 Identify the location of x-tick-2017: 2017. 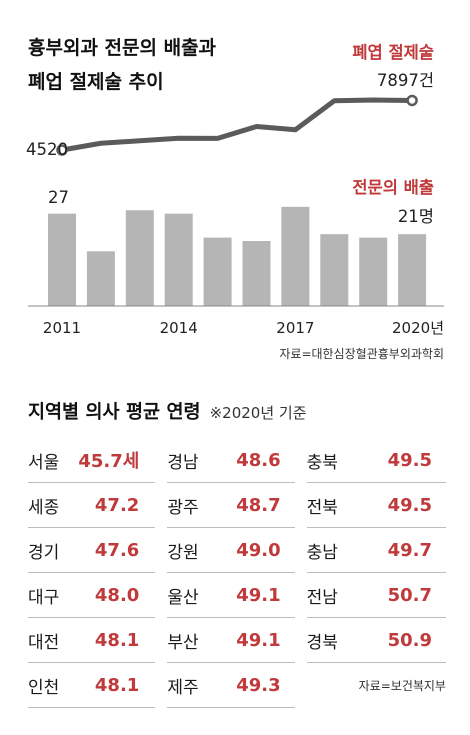
(295, 328).